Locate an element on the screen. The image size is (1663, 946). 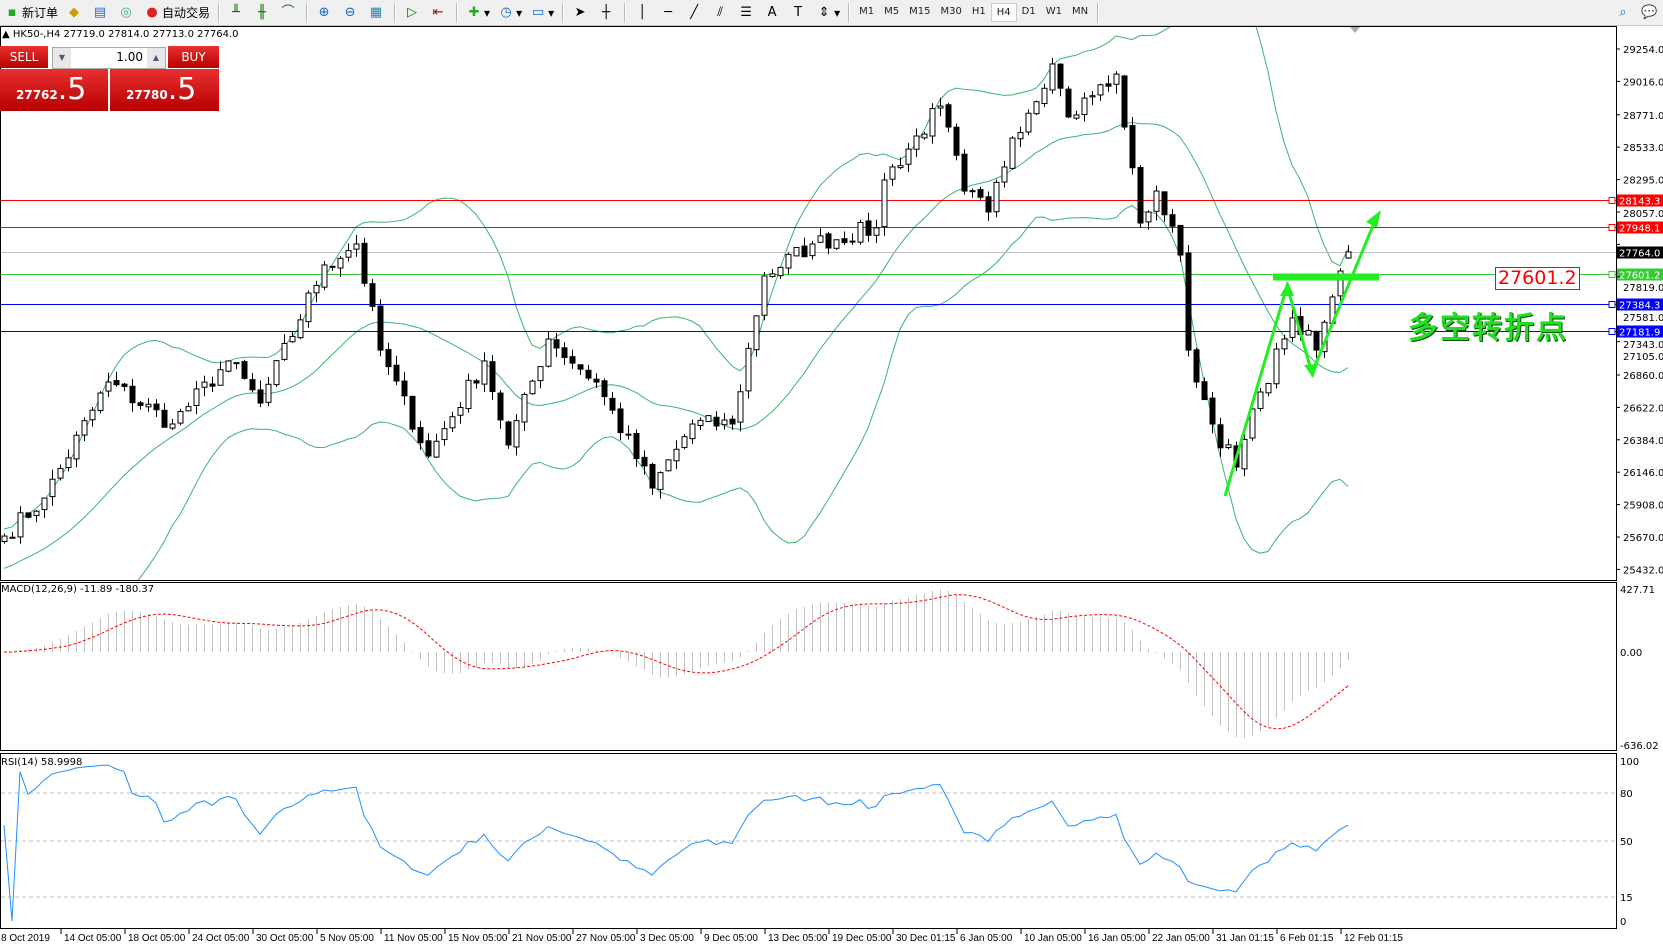
timeframe-h1: H1 is located at coordinates (978, 11).